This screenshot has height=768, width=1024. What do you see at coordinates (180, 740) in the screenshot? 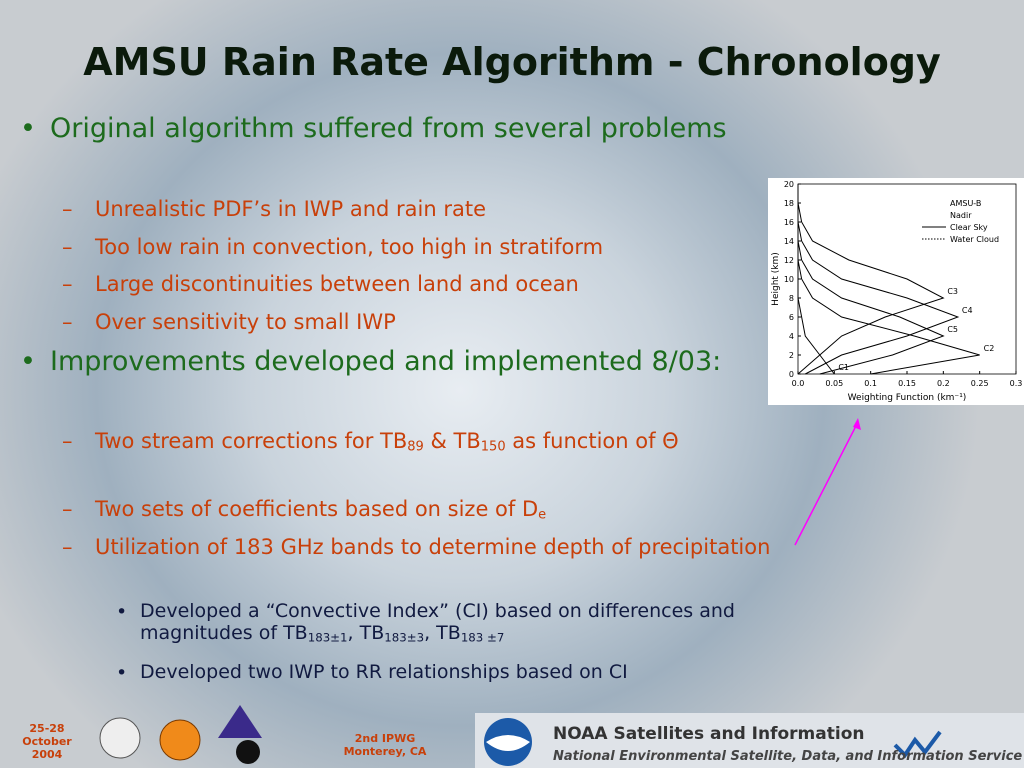
I see `pumpkin-icon` at bounding box center [180, 740].